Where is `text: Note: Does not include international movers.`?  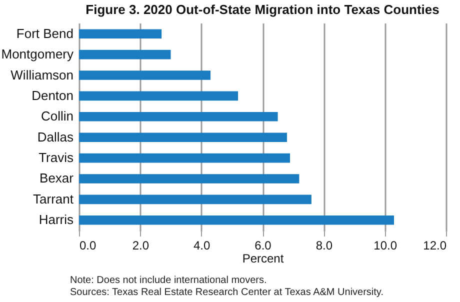
text: Note: Does not include international movers. is located at coordinates (169, 281).